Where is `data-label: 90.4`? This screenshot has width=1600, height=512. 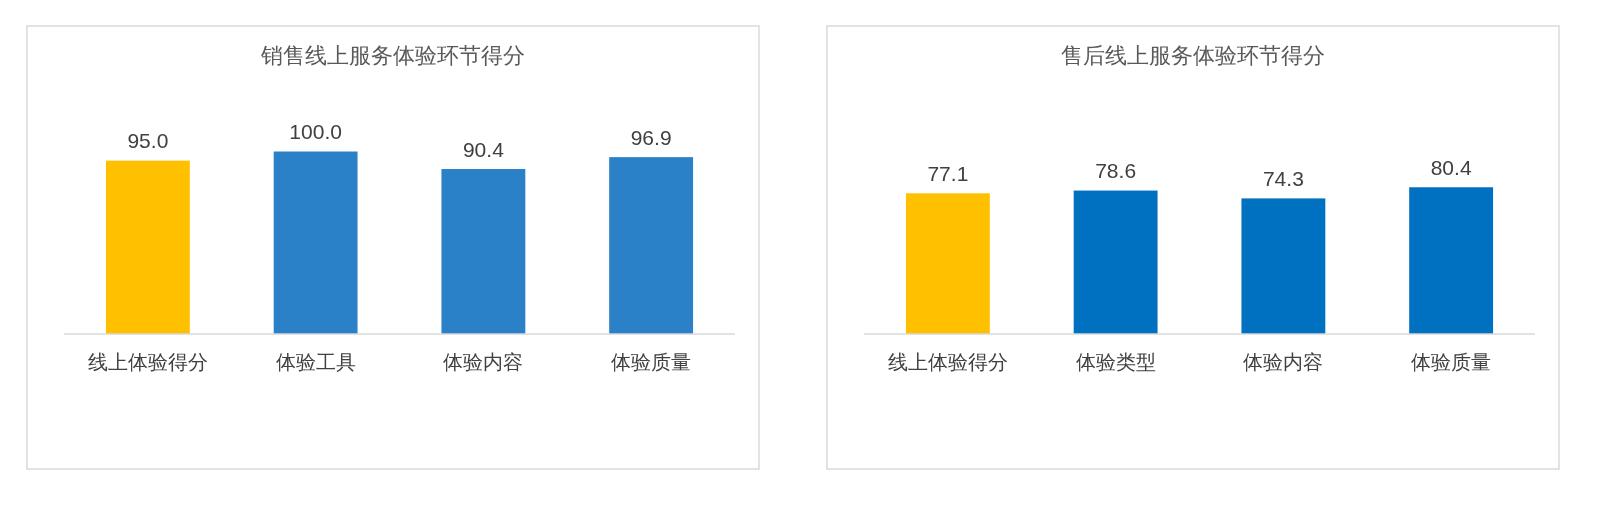
data-label: 90.4 is located at coordinates (483, 149).